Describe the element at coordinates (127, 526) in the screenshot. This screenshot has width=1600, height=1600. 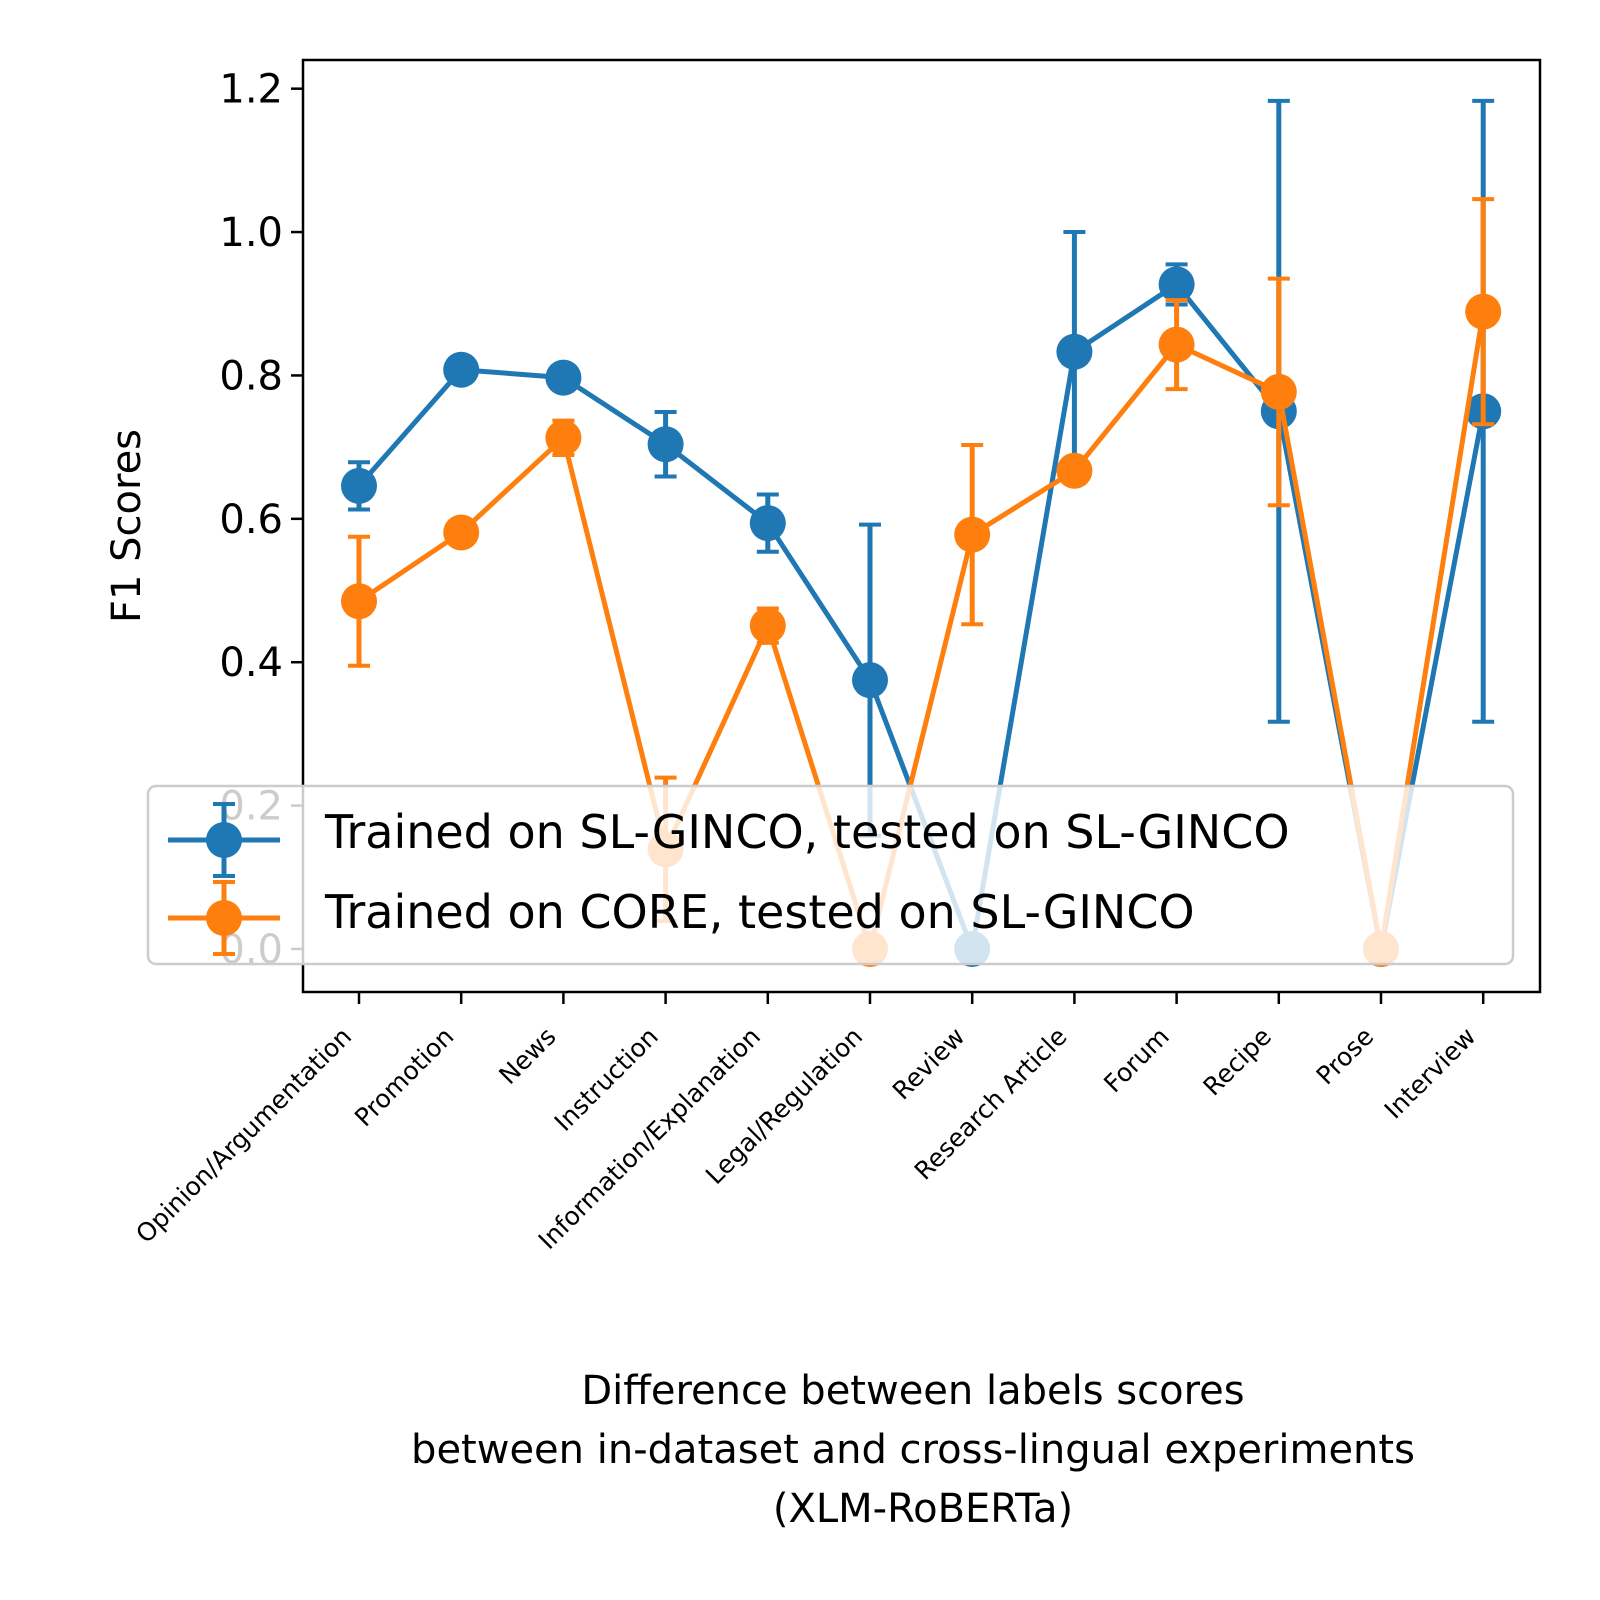
I see `y-axis-label: F1 Scores` at that location.